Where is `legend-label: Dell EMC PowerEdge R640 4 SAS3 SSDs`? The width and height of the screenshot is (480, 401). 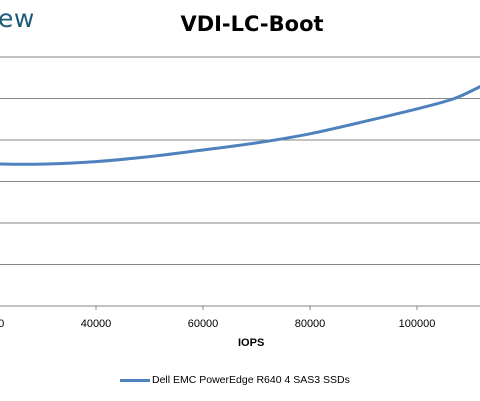
legend-label: Dell EMC PowerEdge R640 4 SAS3 SSDs is located at coordinates (251, 380).